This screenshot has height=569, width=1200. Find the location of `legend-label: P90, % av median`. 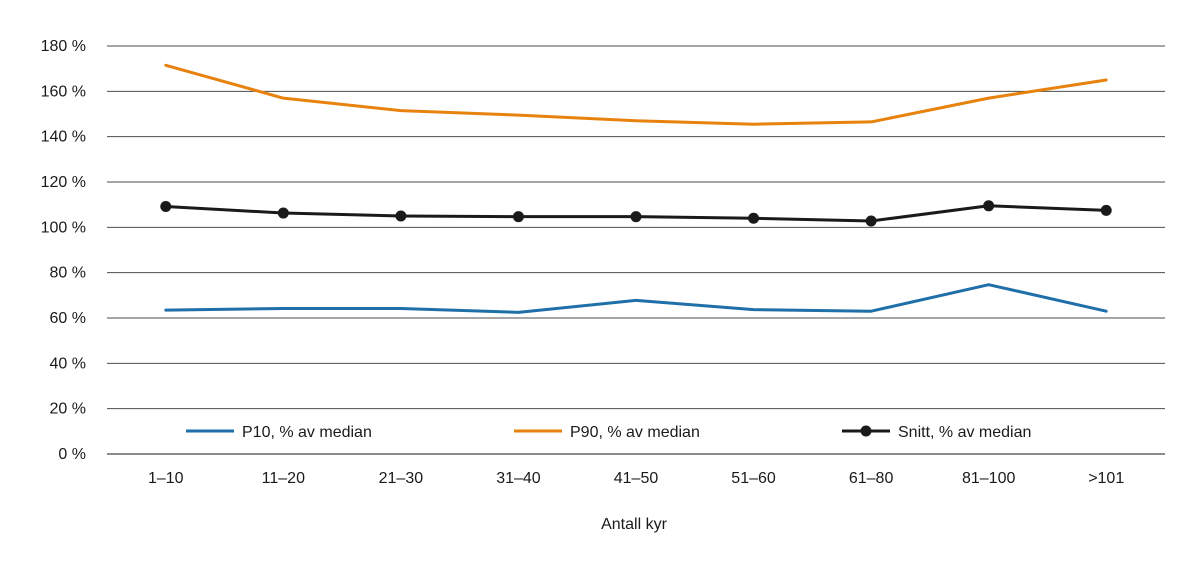

legend-label: P90, % av median is located at coordinates (635, 432).